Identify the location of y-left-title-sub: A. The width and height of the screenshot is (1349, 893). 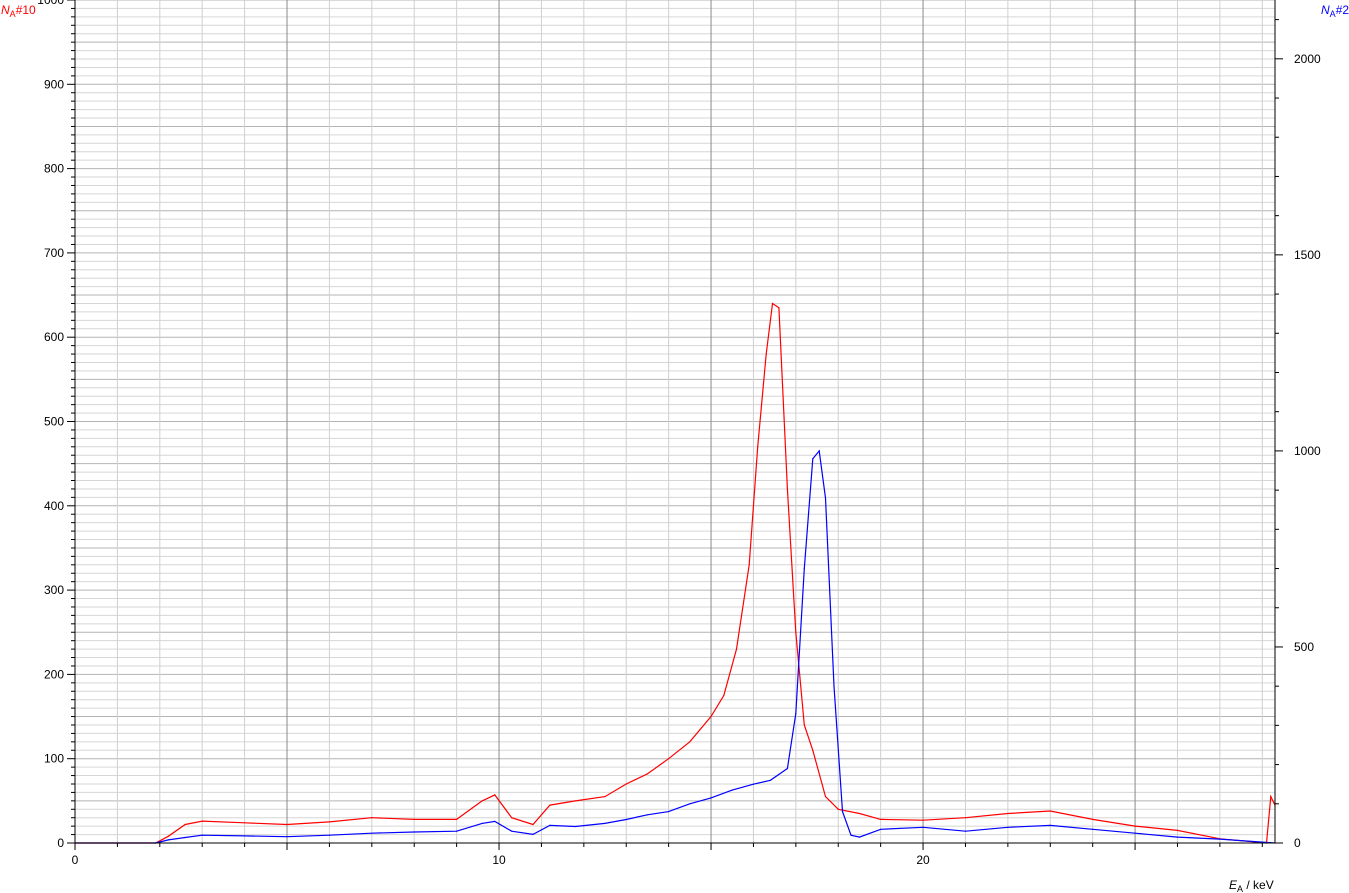
(13, 14).